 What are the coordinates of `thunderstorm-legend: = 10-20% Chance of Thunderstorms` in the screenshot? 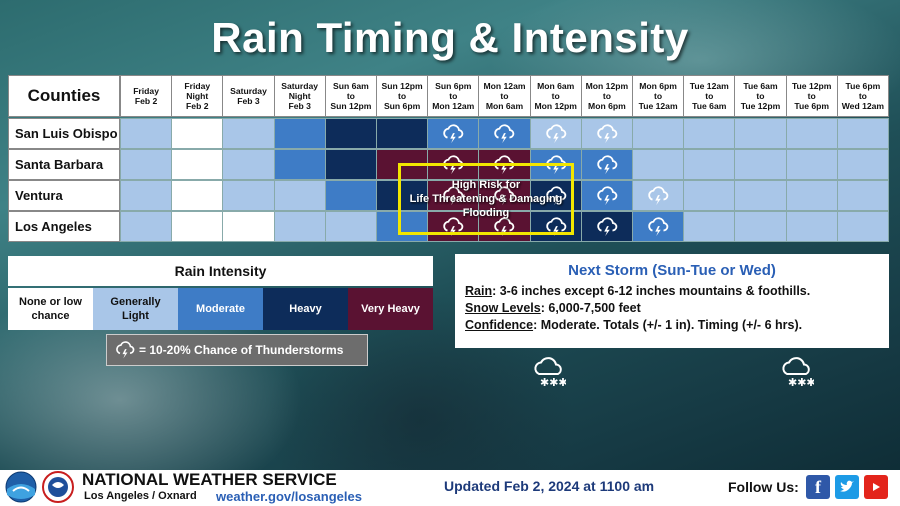 It's located at (237, 350).